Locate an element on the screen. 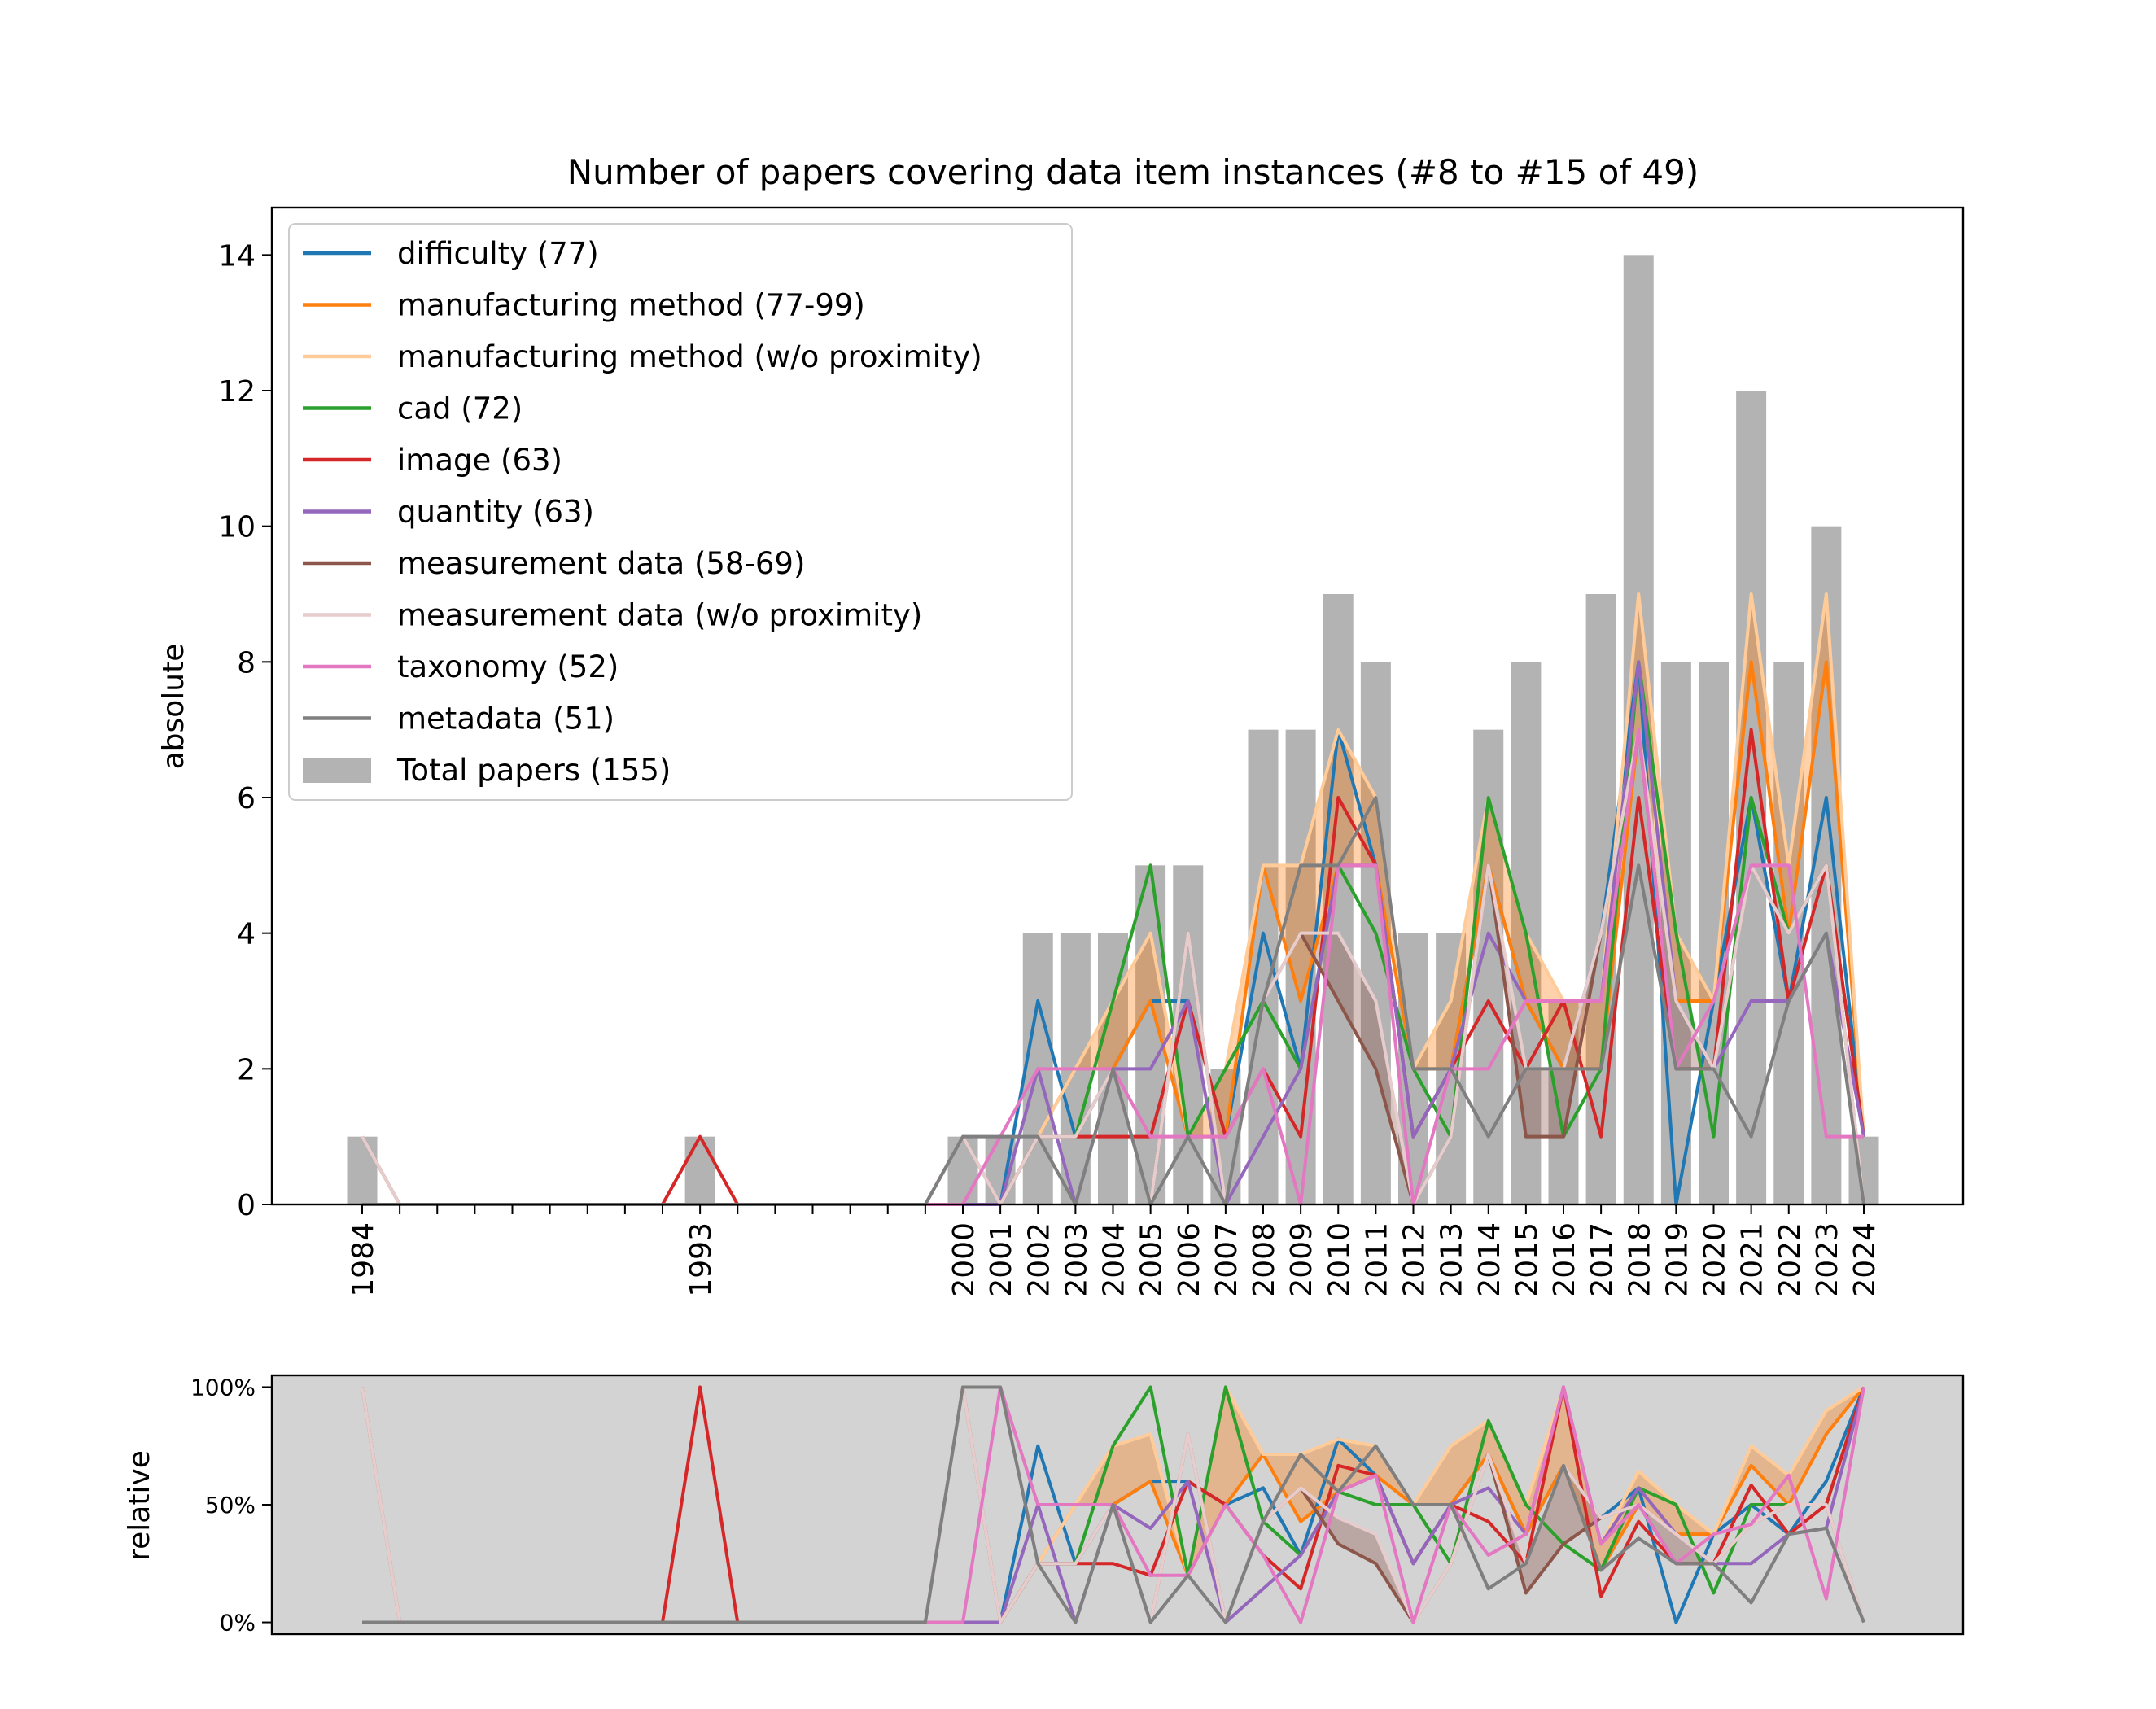 The image size is (2156, 1709). x-tick-label-2013: 2013 is located at coordinates (1452, 1259).